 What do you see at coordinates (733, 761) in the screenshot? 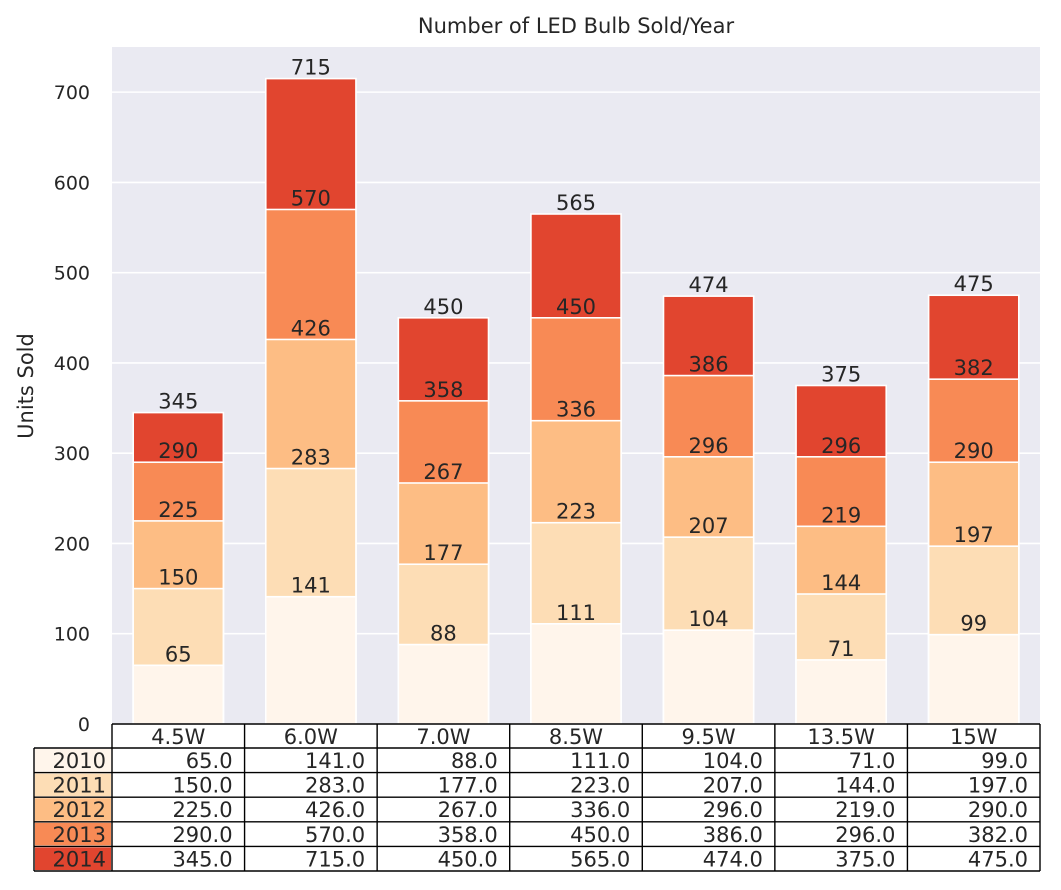
I see `table-cell: 104.0` at bounding box center [733, 761].